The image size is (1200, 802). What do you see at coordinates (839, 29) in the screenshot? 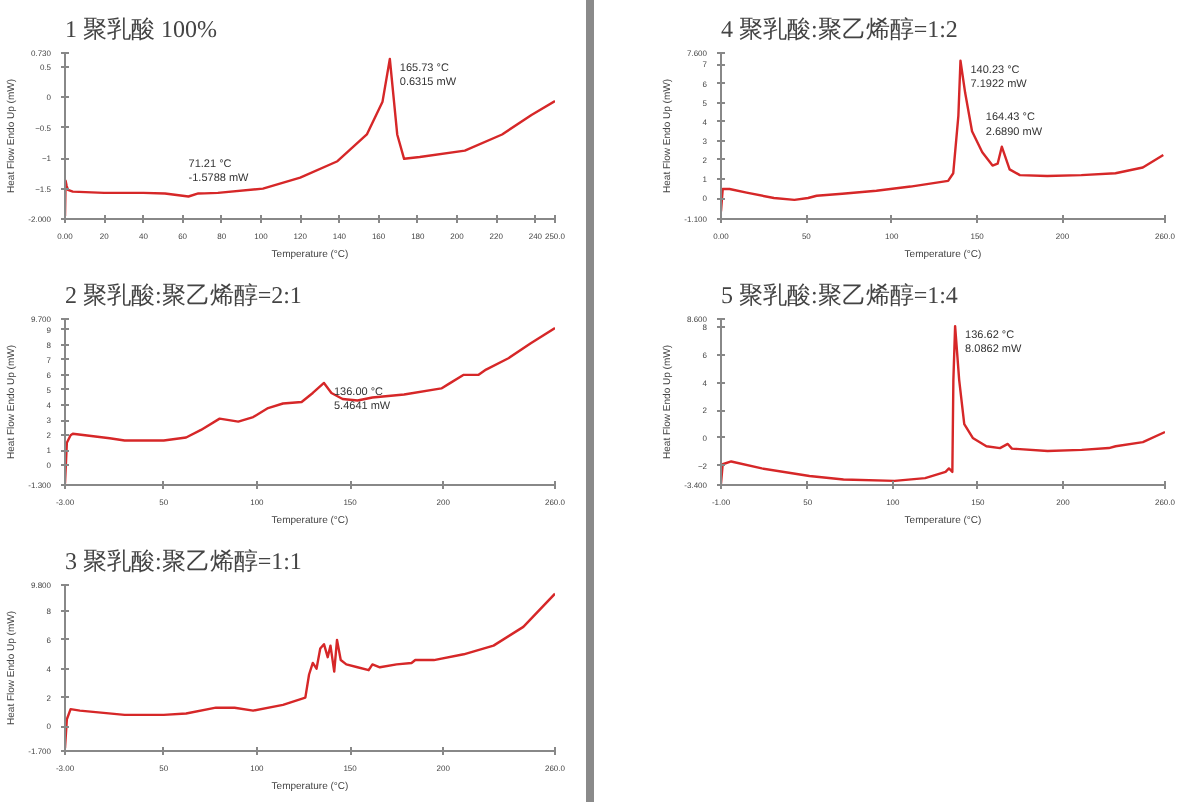
I see `chart-title: 4 聚乳酸:聚乙烯醇=1:2` at bounding box center [839, 29].